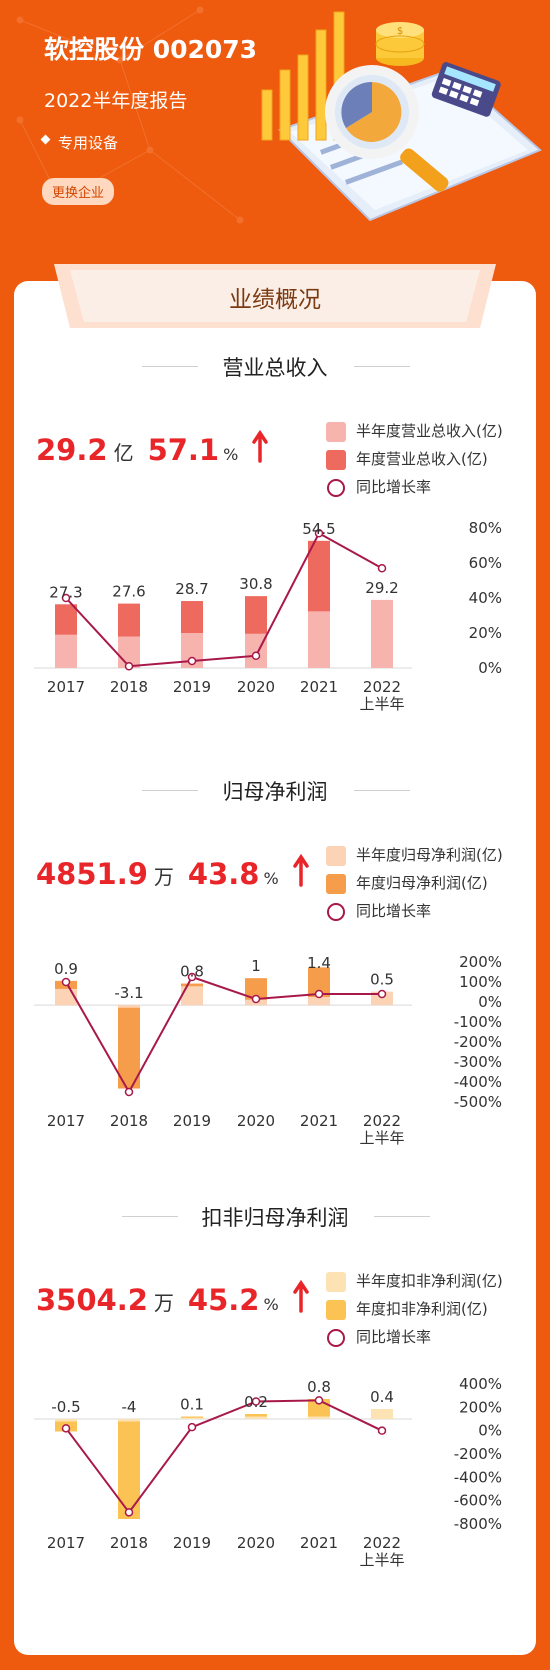  What do you see at coordinates (275, 1218) in the screenshot?
I see `section-title: 扣非归母净利润` at bounding box center [275, 1218].